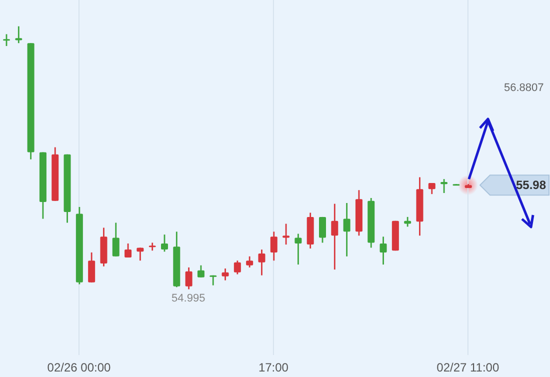 Image resolution: width=550 pixels, height=377 pixels. I want to click on x-tick-label: 02/27 11:00, so click(468, 367).